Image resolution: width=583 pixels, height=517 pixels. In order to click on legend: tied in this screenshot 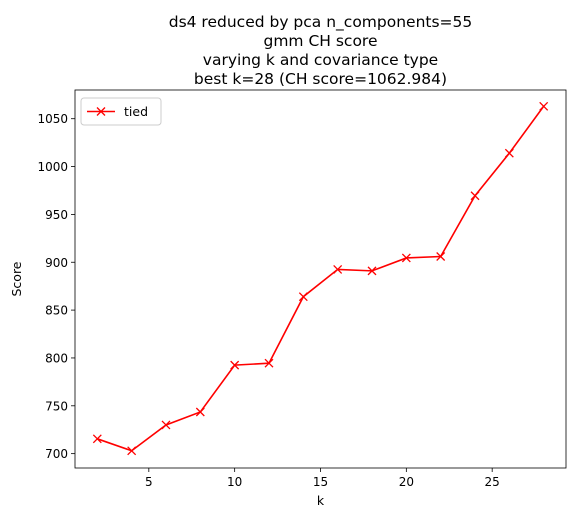, I will do `click(121, 111)`.